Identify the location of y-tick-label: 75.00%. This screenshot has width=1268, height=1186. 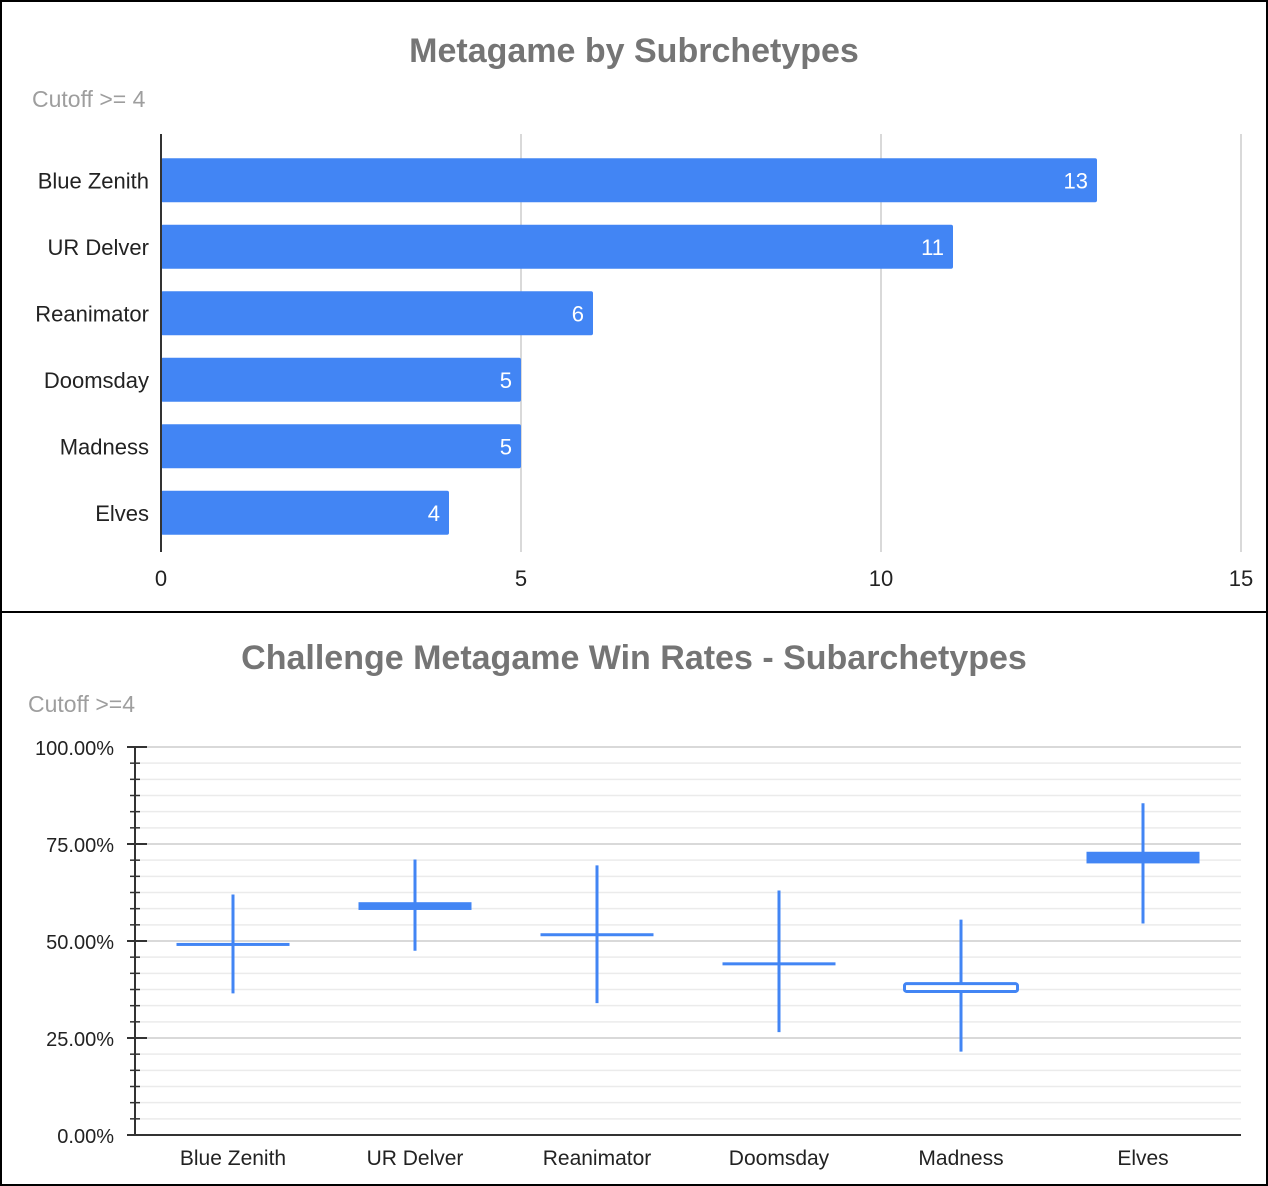
(80, 846).